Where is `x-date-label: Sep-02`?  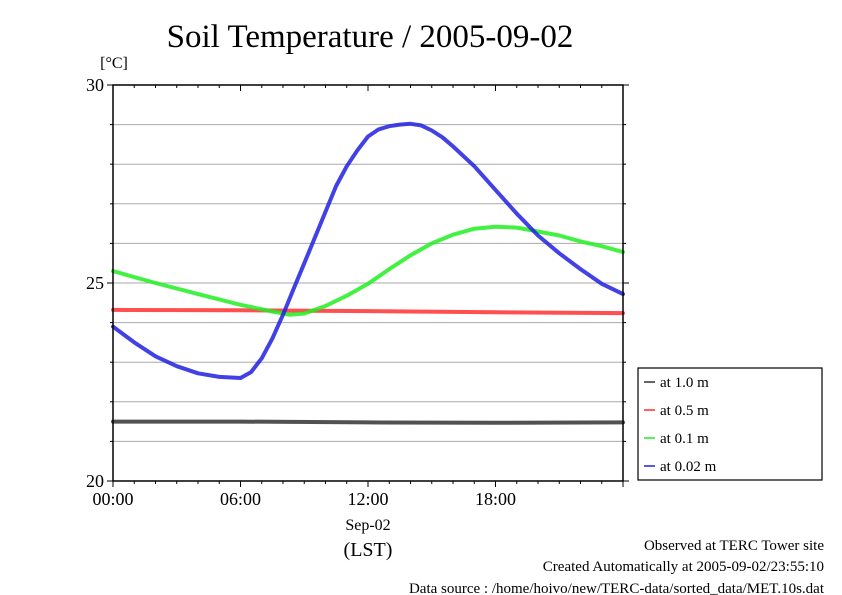
x-date-label: Sep-02 is located at coordinates (367, 525).